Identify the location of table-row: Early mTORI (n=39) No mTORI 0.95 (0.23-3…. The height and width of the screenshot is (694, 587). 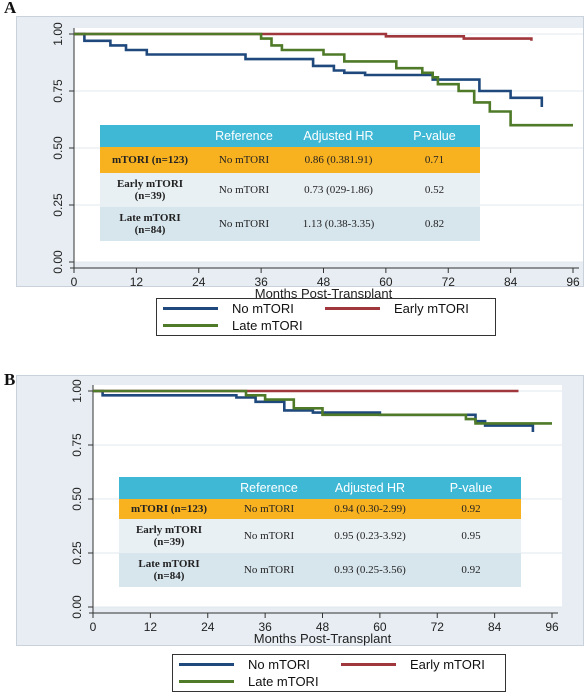
(320, 536).